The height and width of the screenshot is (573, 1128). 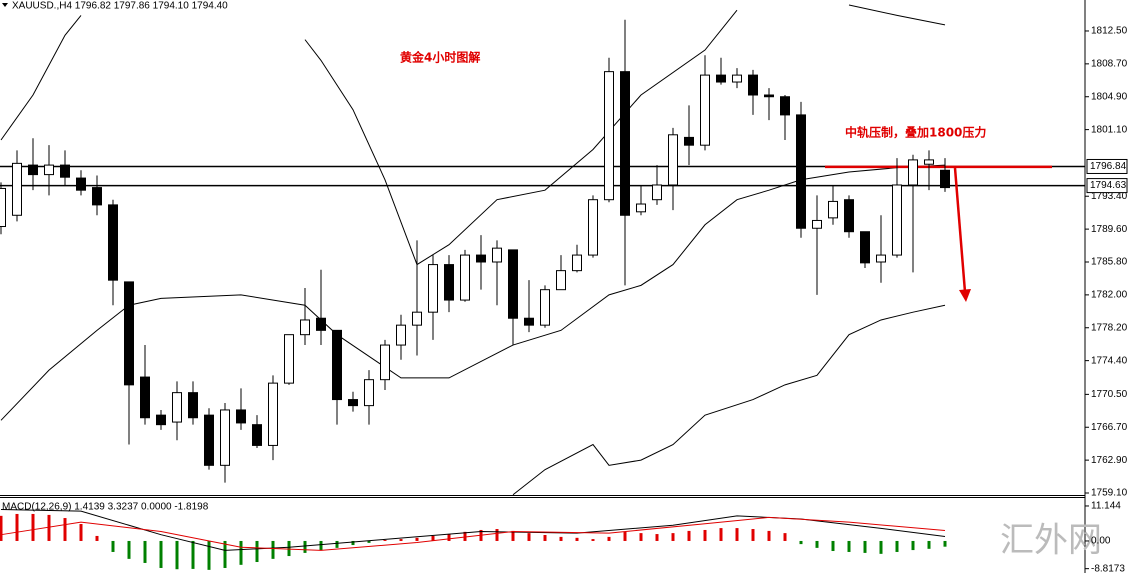 What do you see at coordinates (915, 132) in the screenshot?
I see `annotation: 中轨压制，叠加1800压力` at bounding box center [915, 132].